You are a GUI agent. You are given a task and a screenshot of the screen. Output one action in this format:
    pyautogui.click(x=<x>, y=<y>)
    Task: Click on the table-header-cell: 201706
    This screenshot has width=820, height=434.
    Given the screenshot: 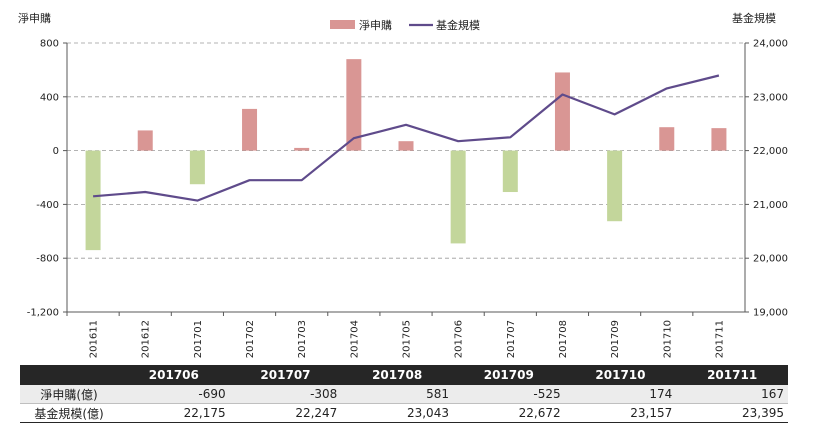 What is the action you would take?
    pyautogui.click(x=174, y=375)
    